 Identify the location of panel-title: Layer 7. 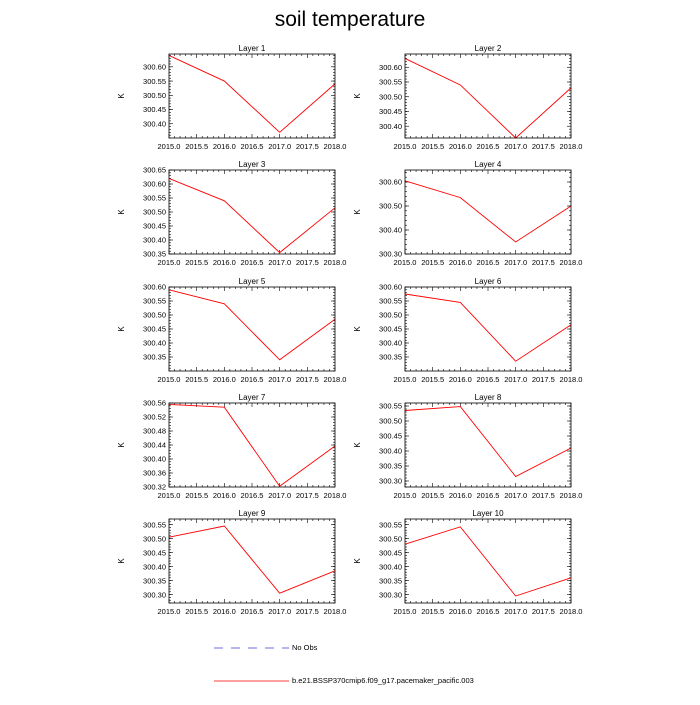
(252, 397).